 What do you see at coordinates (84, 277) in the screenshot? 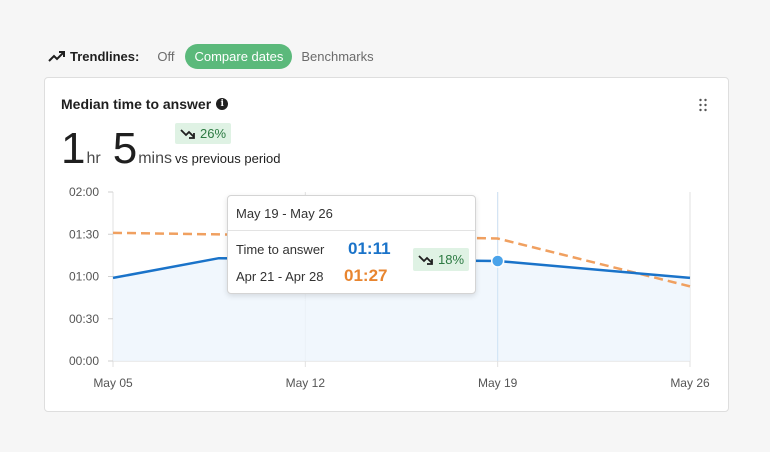
I see `y-tick-label: 01:00` at bounding box center [84, 277].